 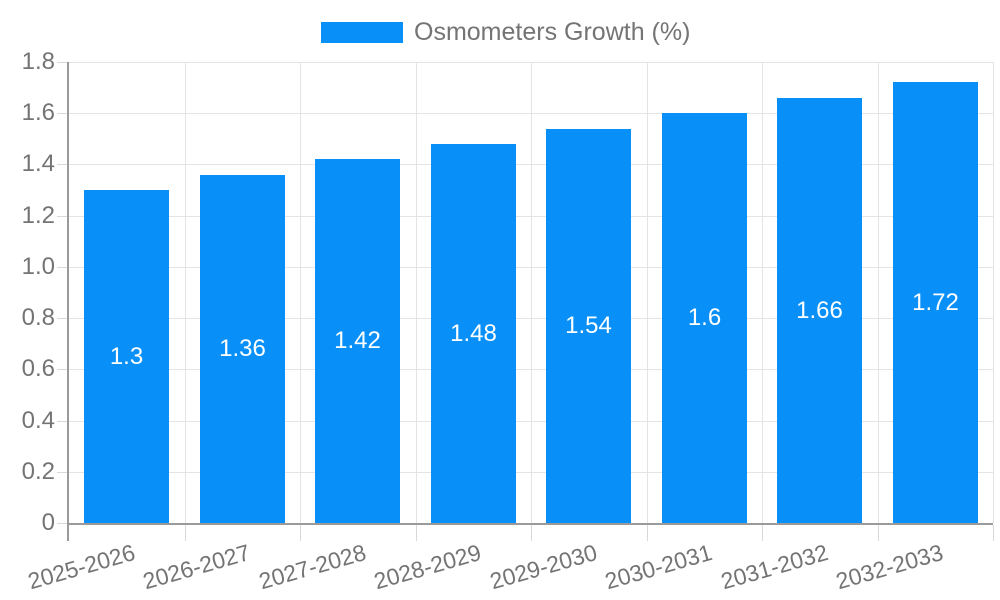 What do you see at coordinates (38, 368) in the screenshot?
I see `y-axis-label: 0.6` at bounding box center [38, 368].